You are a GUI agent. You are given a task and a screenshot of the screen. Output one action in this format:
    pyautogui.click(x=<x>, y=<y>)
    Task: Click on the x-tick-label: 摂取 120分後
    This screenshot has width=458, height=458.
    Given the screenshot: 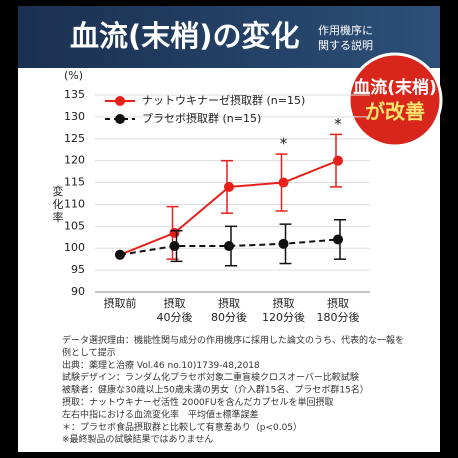 What is the action you would take?
    pyautogui.click(x=283, y=310)
    